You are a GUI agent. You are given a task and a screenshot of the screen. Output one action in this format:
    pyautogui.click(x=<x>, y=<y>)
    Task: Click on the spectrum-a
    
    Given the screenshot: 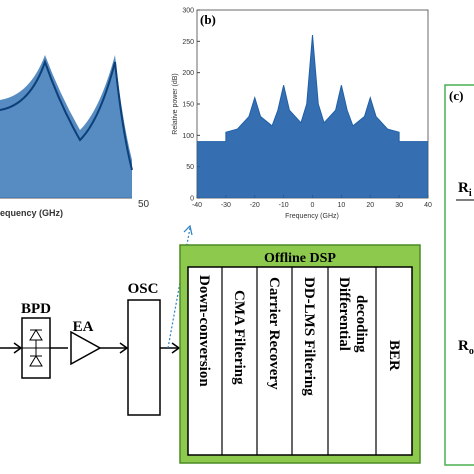 What is the action you would take?
    pyautogui.click(x=66, y=126)
    